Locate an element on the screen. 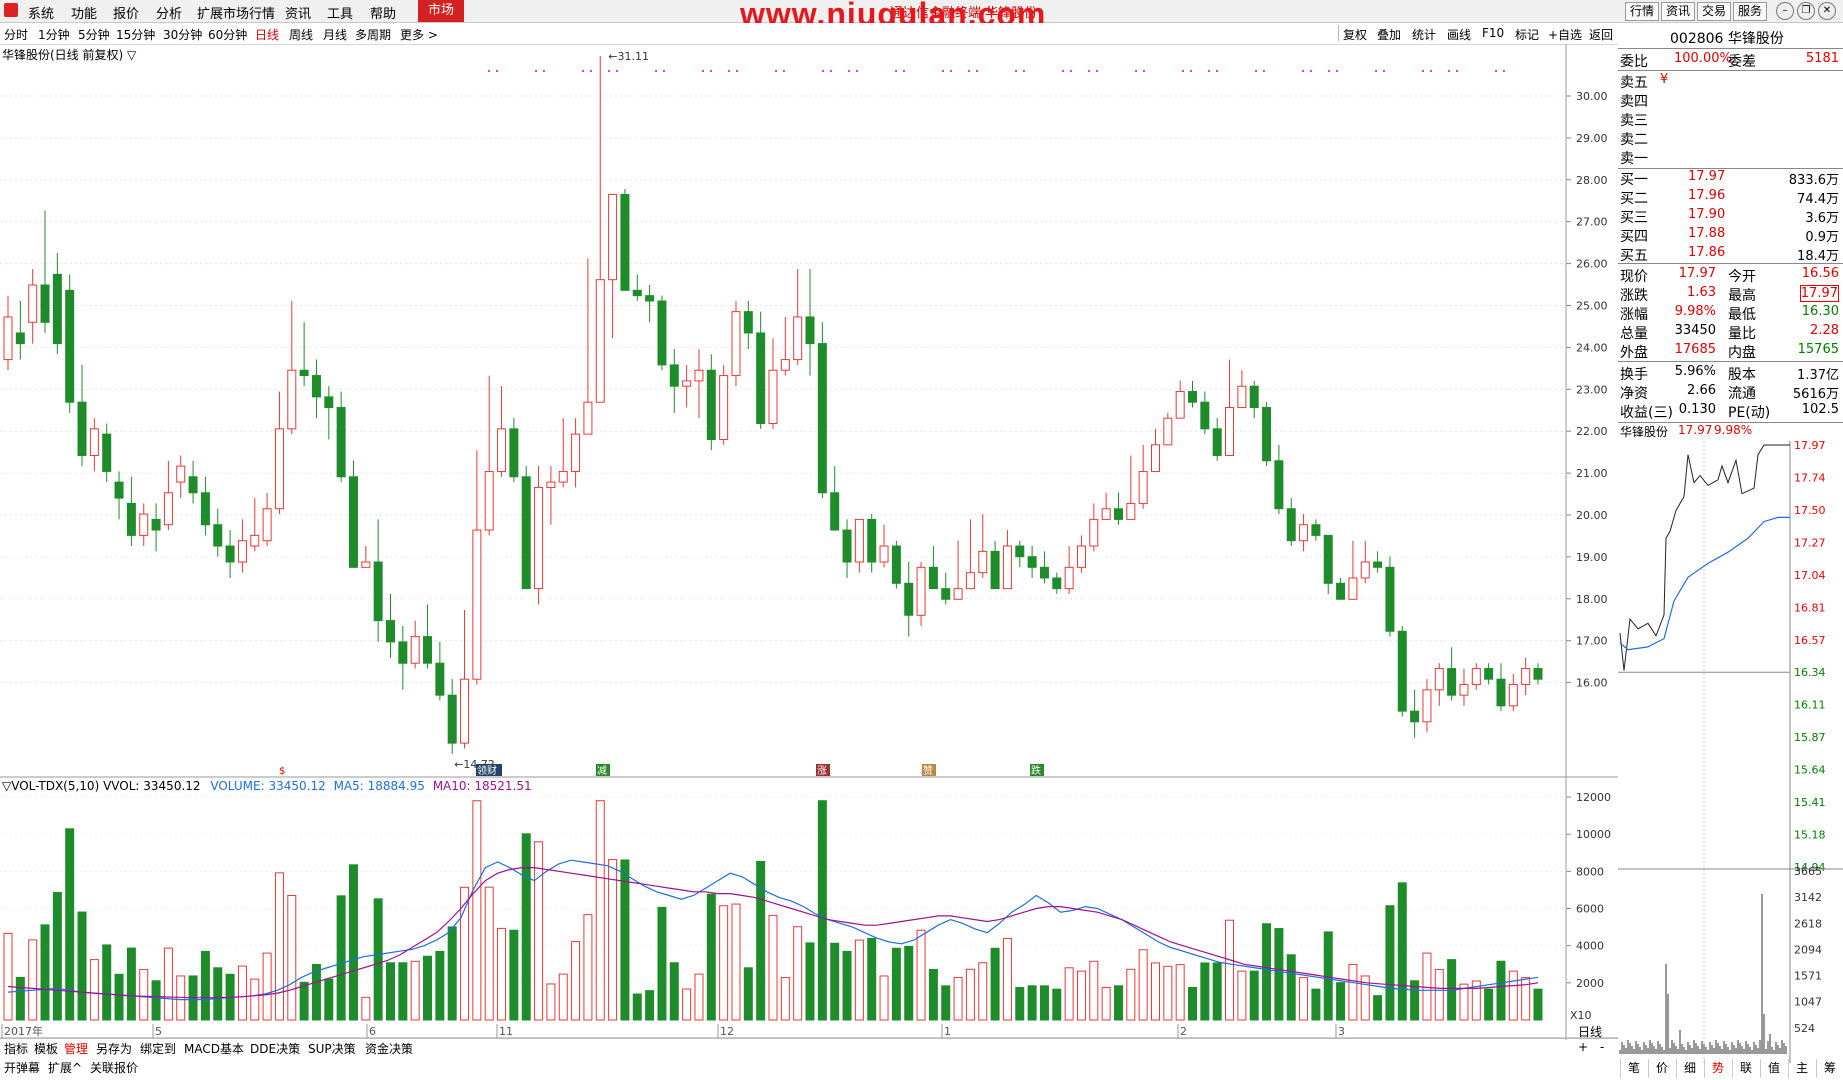 The width and height of the screenshot is (1843, 1080). period-30min: 30分钟 is located at coordinates (183, 35).